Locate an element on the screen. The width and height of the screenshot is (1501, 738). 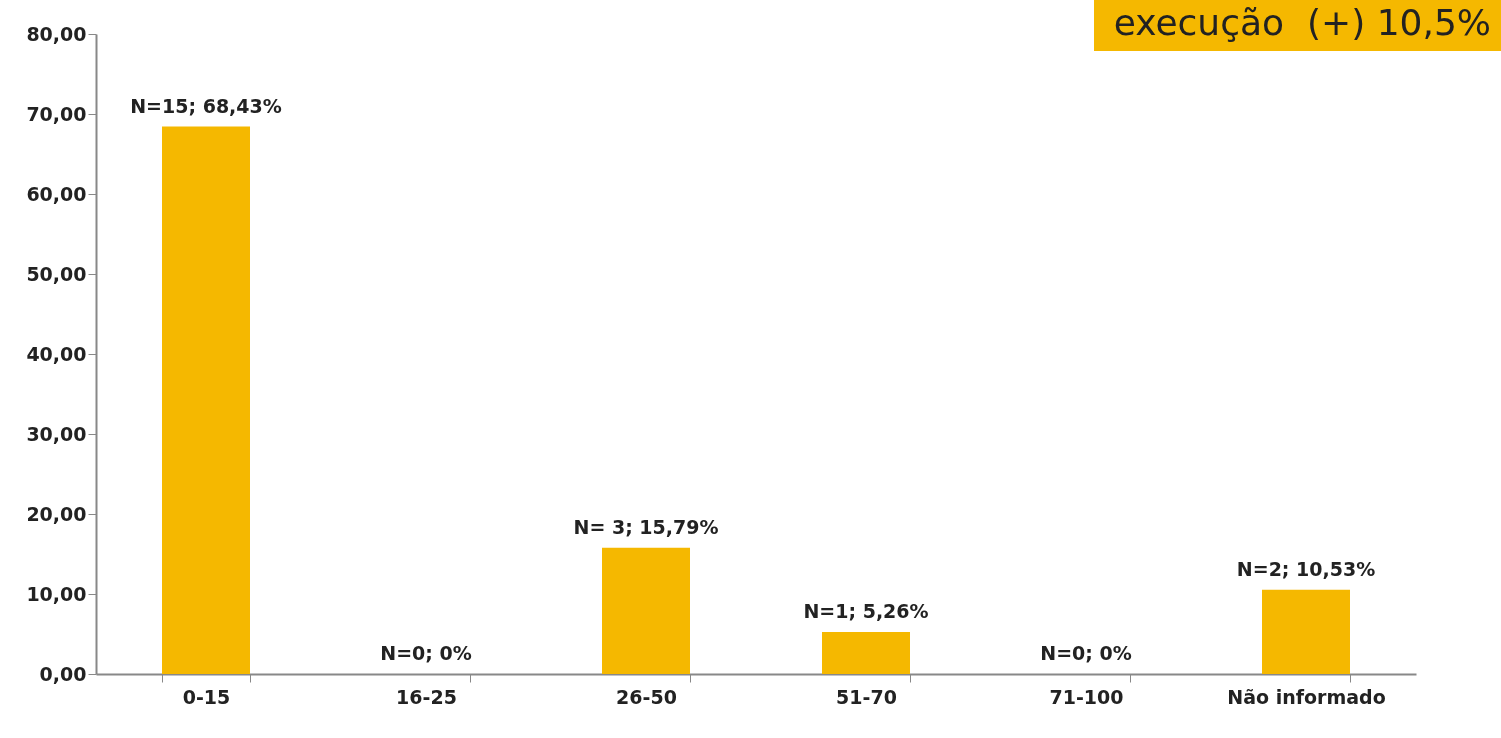
x-tick-label: 51-70 is located at coordinates (866, 696).